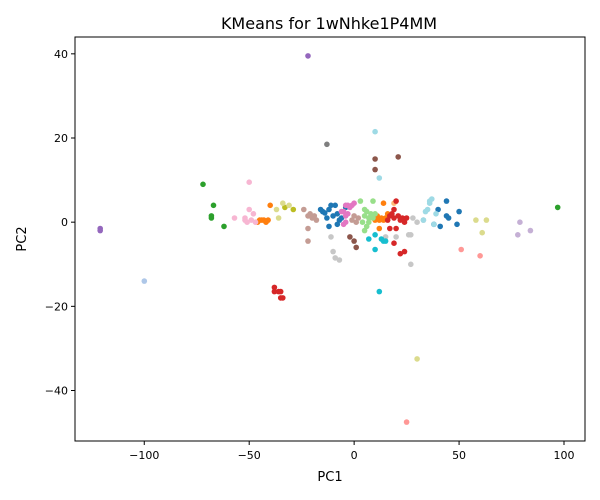 Image resolution: width=600 pixels, height=500 pixels. Describe the element at coordinates (56, 306) in the screenshot. I see `y-tick-label: −20` at that location.